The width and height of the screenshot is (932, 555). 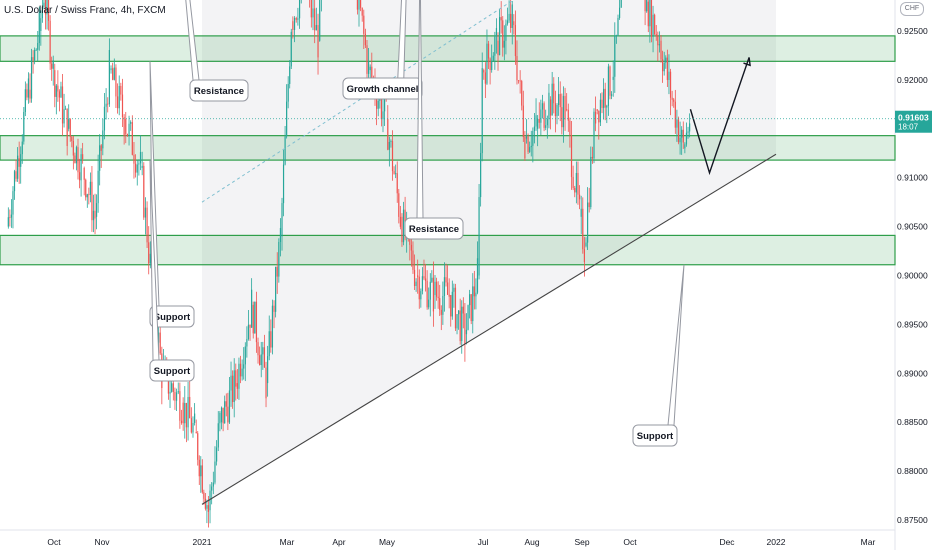 I want to click on price-tick-label: 0.91000, so click(x=912, y=178).